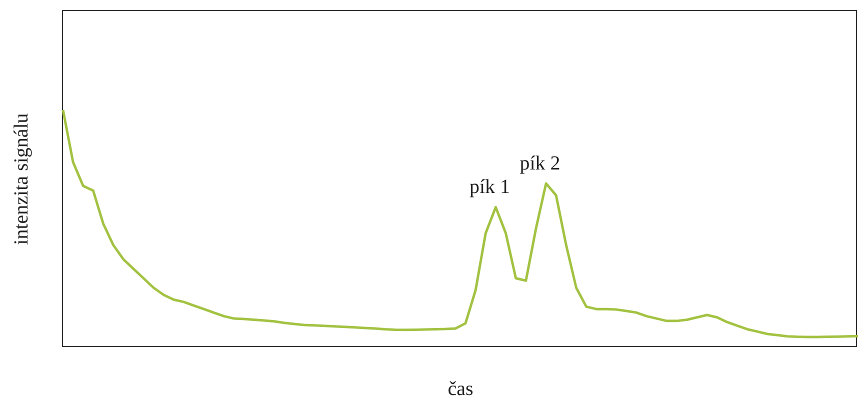 The width and height of the screenshot is (861, 407). Describe the element at coordinates (540, 163) in the screenshot. I see `annotation: pík 2` at that location.